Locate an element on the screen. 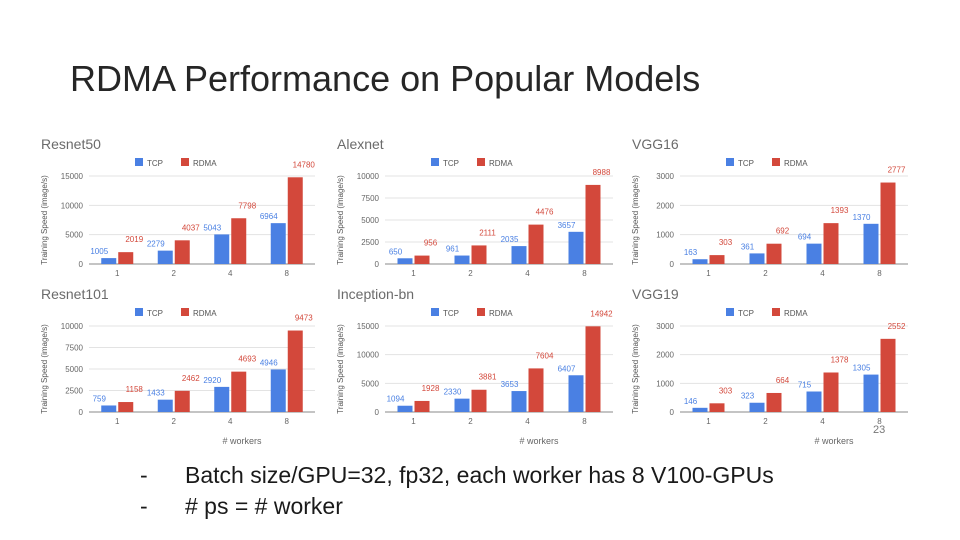 The image size is (960, 540). slide-title: RDMA Performance on Popular Models is located at coordinates (385, 78).